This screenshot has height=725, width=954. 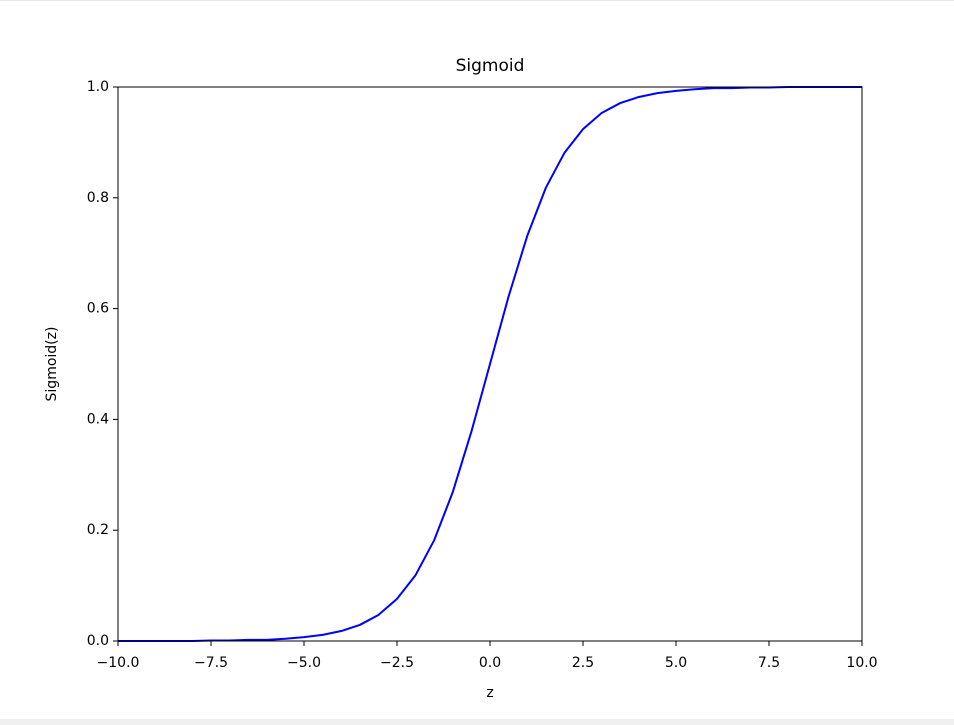 What do you see at coordinates (98, 641) in the screenshot?
I see `y-tick-label: 0.0` at bounding box center [98, 641].